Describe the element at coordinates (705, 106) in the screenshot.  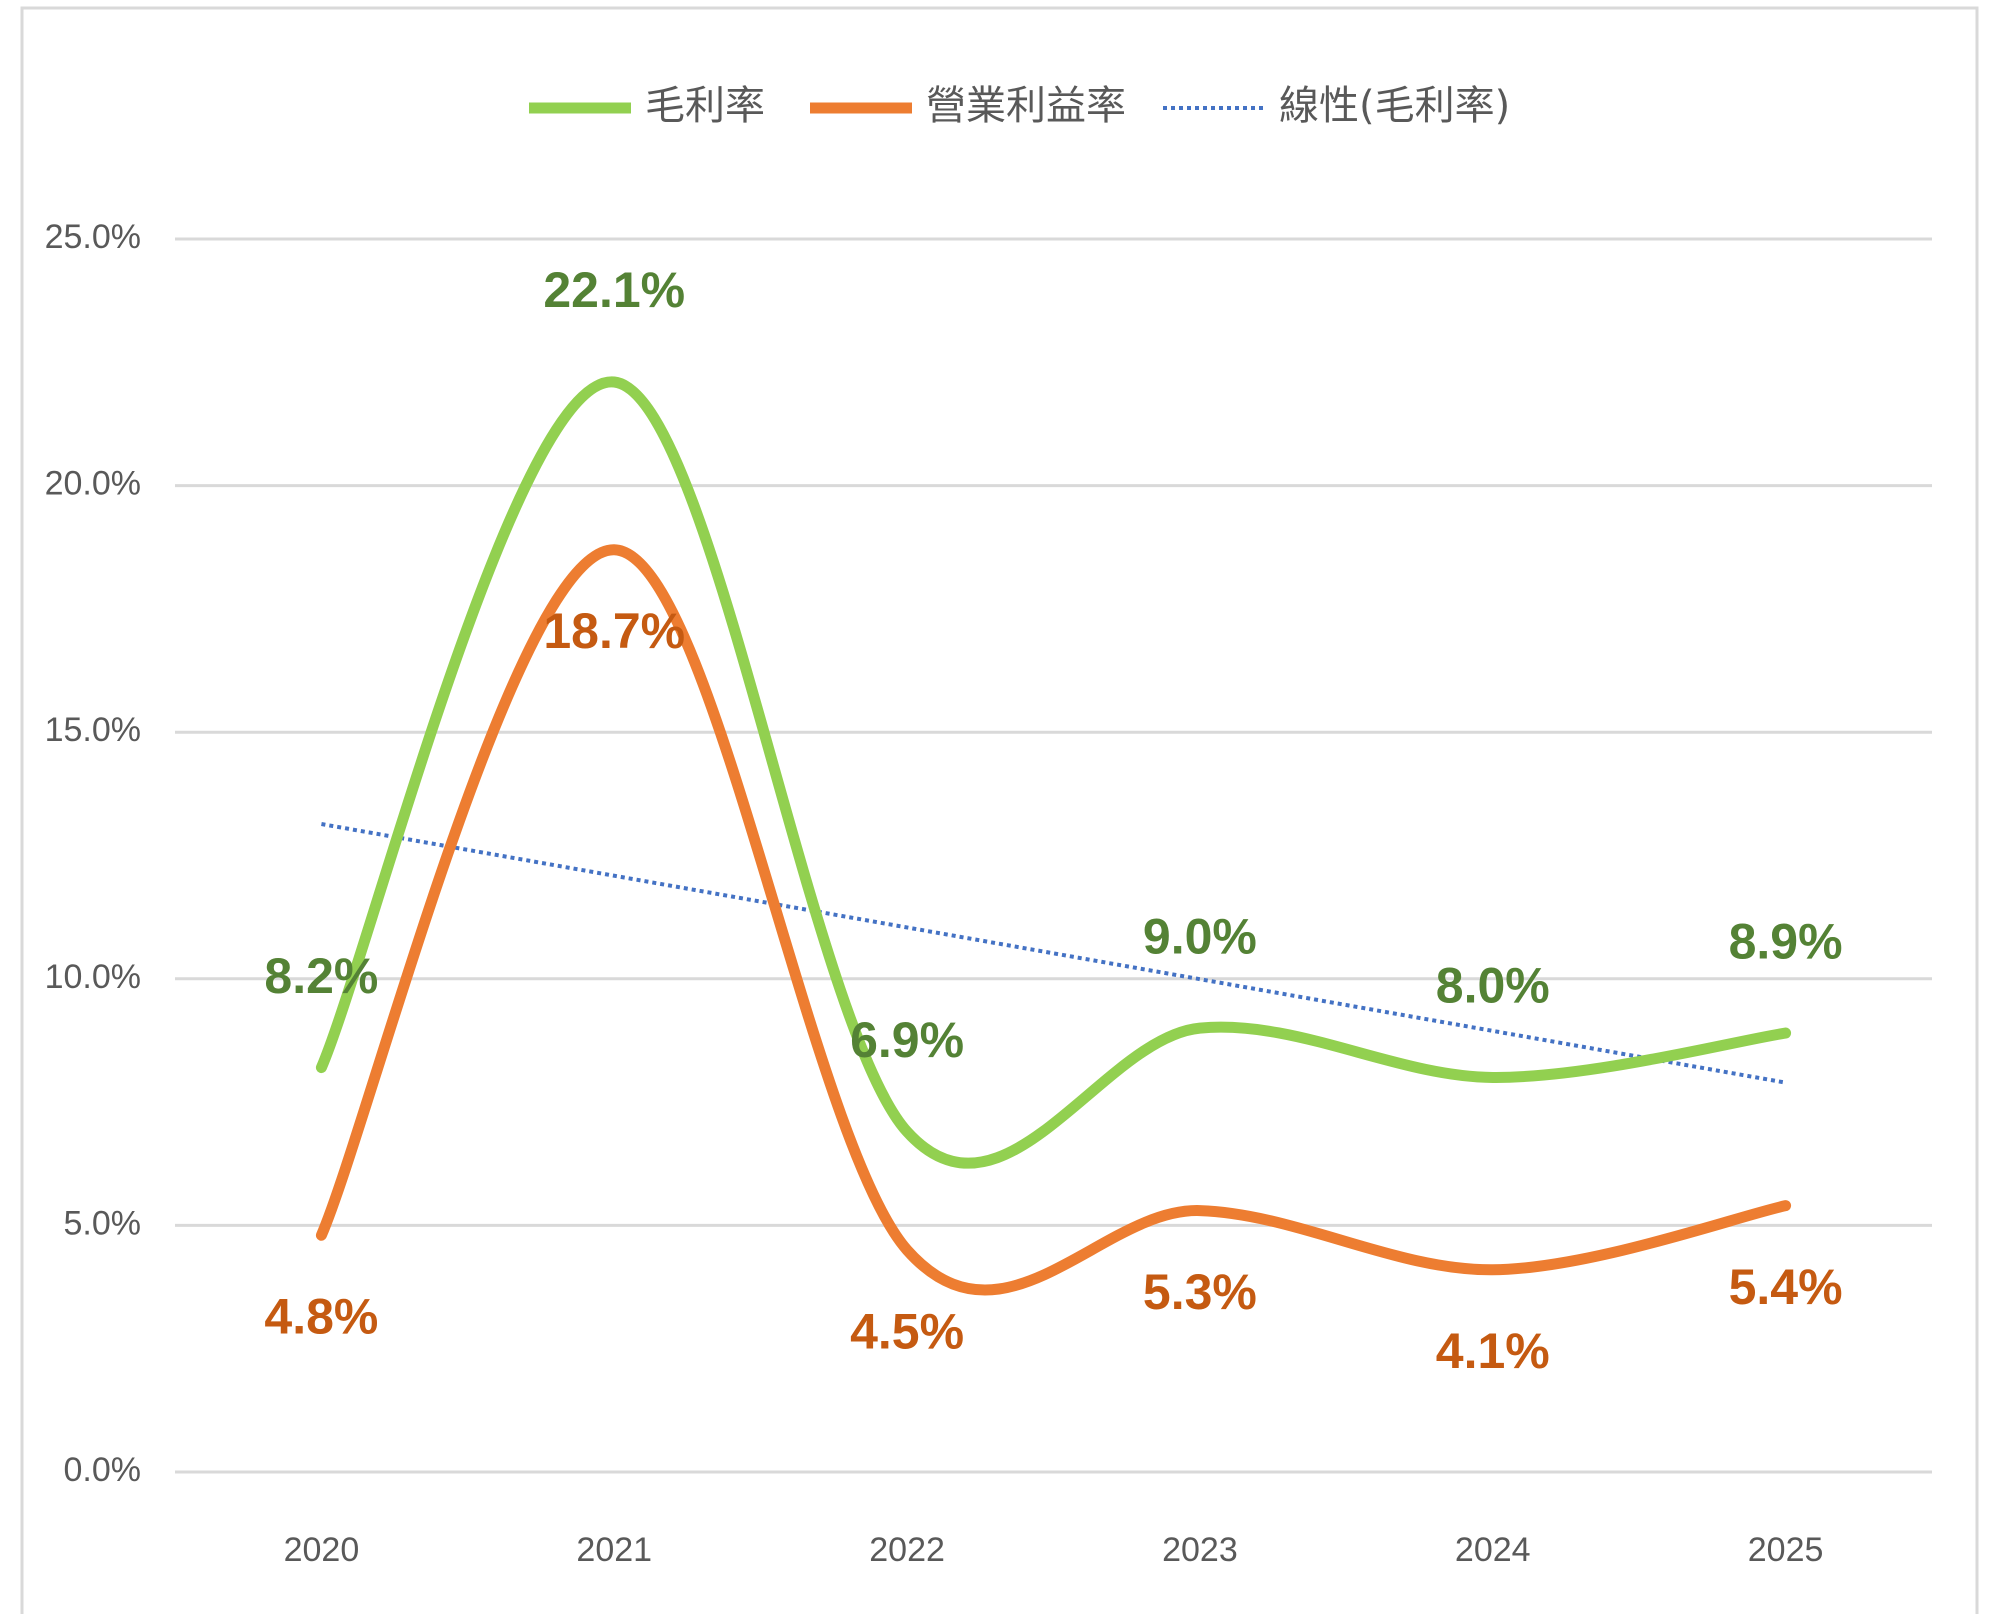
I see `legend-label: 毛利率` at that location.